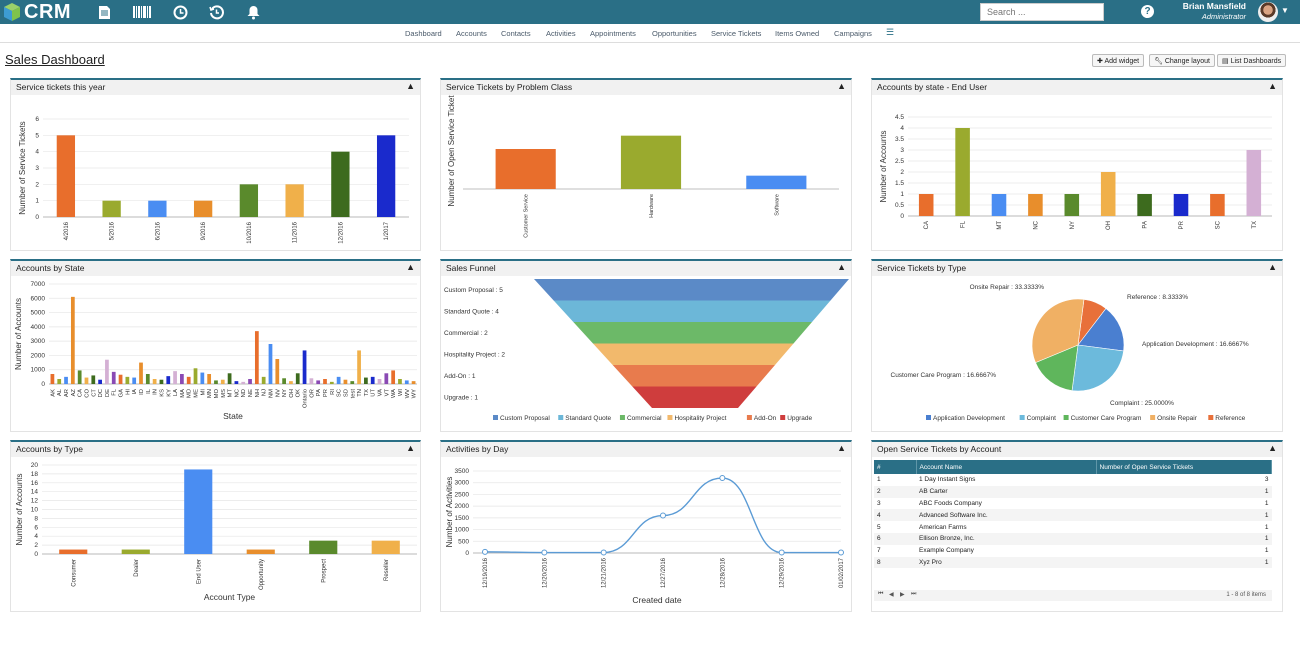 The width and height of the screenshot is (1300, 653). What do you see at coordinates (883, 166) in the screenshot?
I see `y-axis-title: Number of Accounts` at bounding box center [883, 166].